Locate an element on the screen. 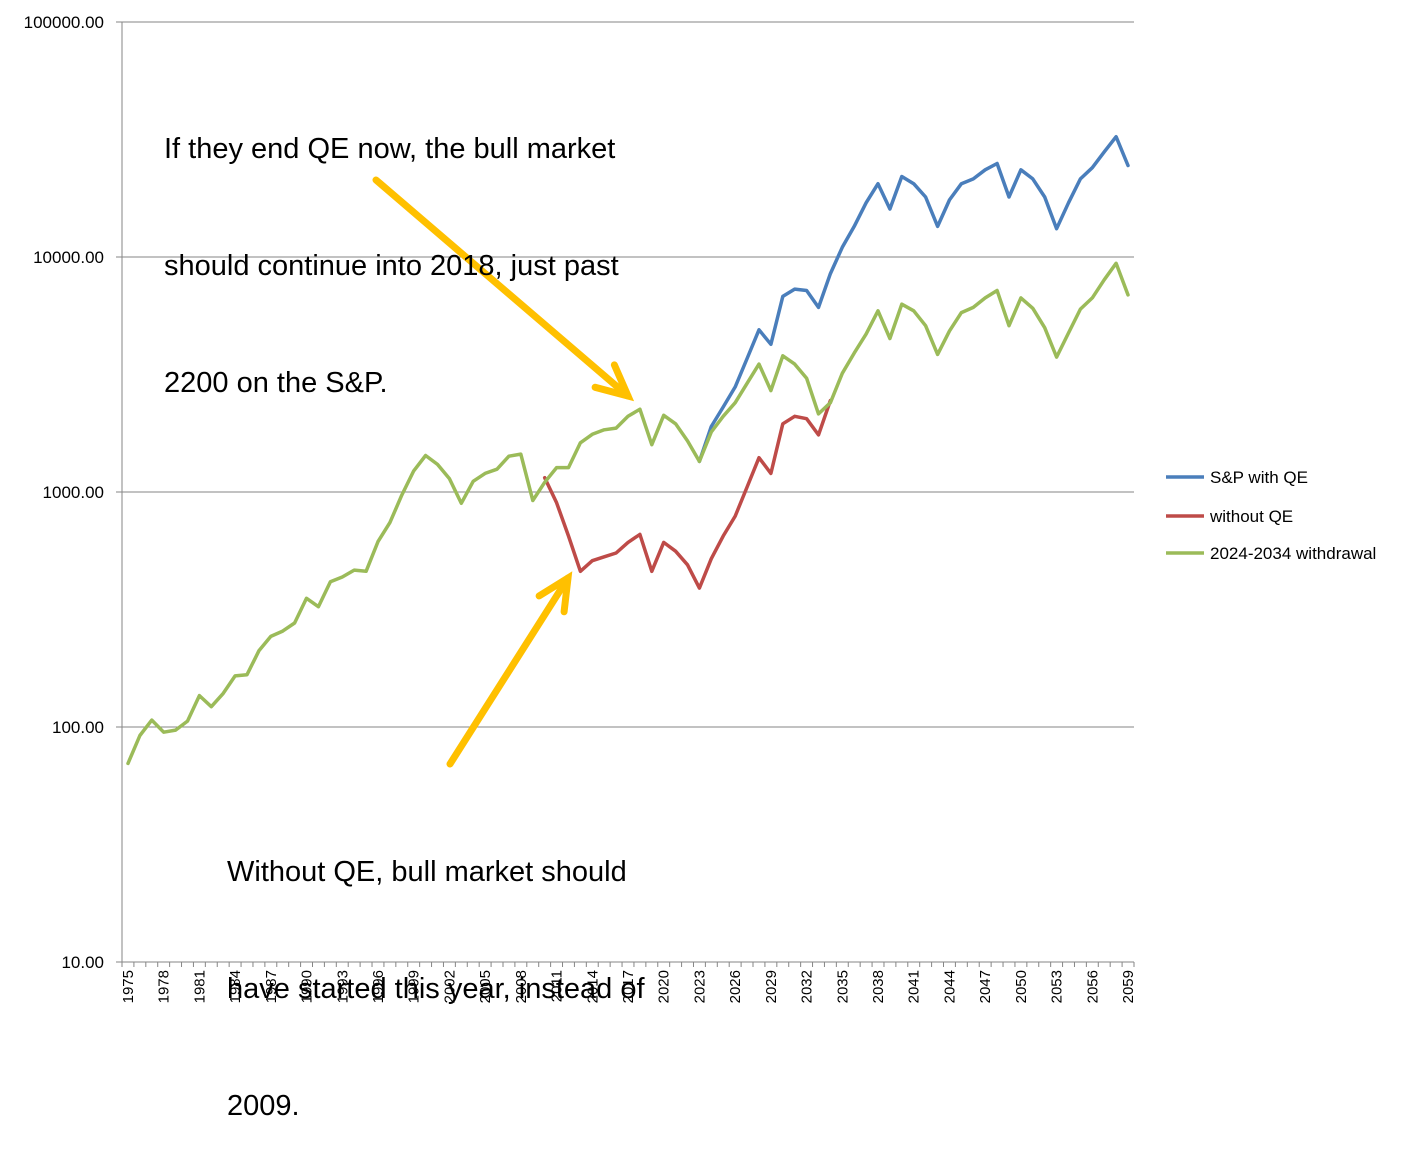 The image size is (1422, 1165). x-tick-label: 2047 is located at coordinates (985, 986).